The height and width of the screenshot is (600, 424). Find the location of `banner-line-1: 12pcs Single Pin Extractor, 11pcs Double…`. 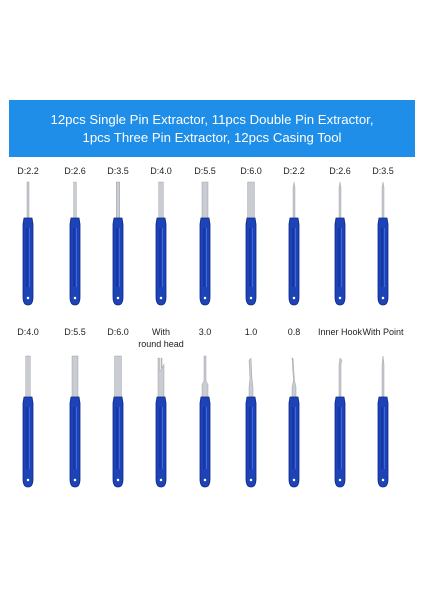

banner-line-1: 12pcs Single Pin Extractor, 11pcs Double… is located at coordinates (212, 119).